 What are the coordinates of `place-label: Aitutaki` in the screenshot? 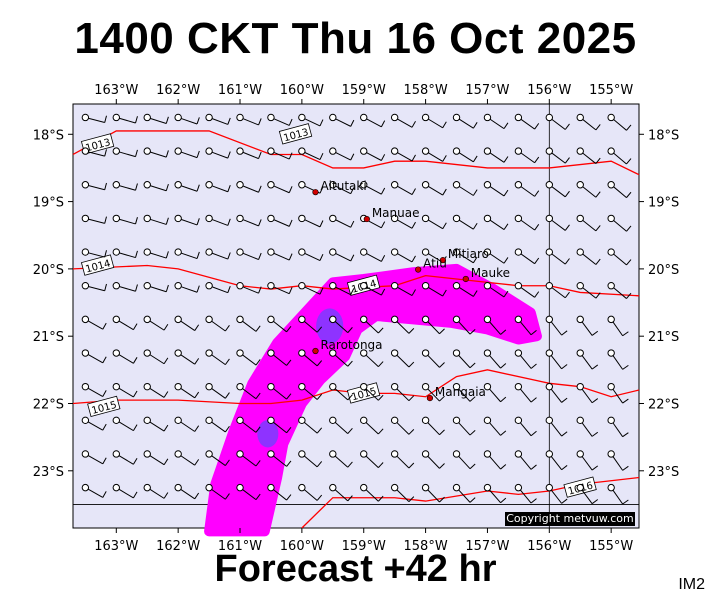 It's located at (343, 186).